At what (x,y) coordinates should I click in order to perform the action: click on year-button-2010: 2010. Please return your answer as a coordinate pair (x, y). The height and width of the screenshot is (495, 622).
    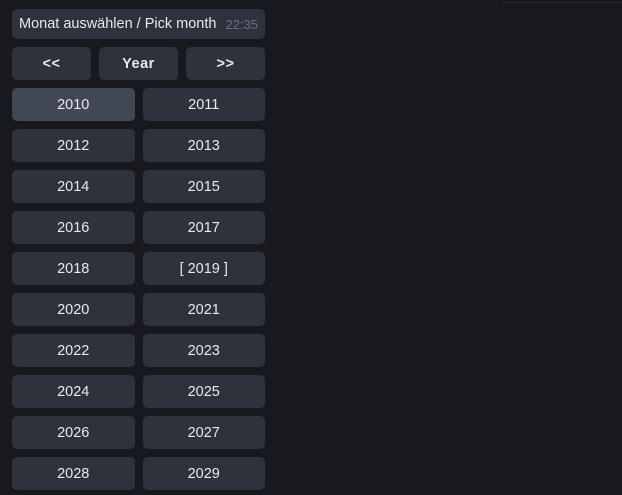
    Looking at the image, I should click on (73, 104).